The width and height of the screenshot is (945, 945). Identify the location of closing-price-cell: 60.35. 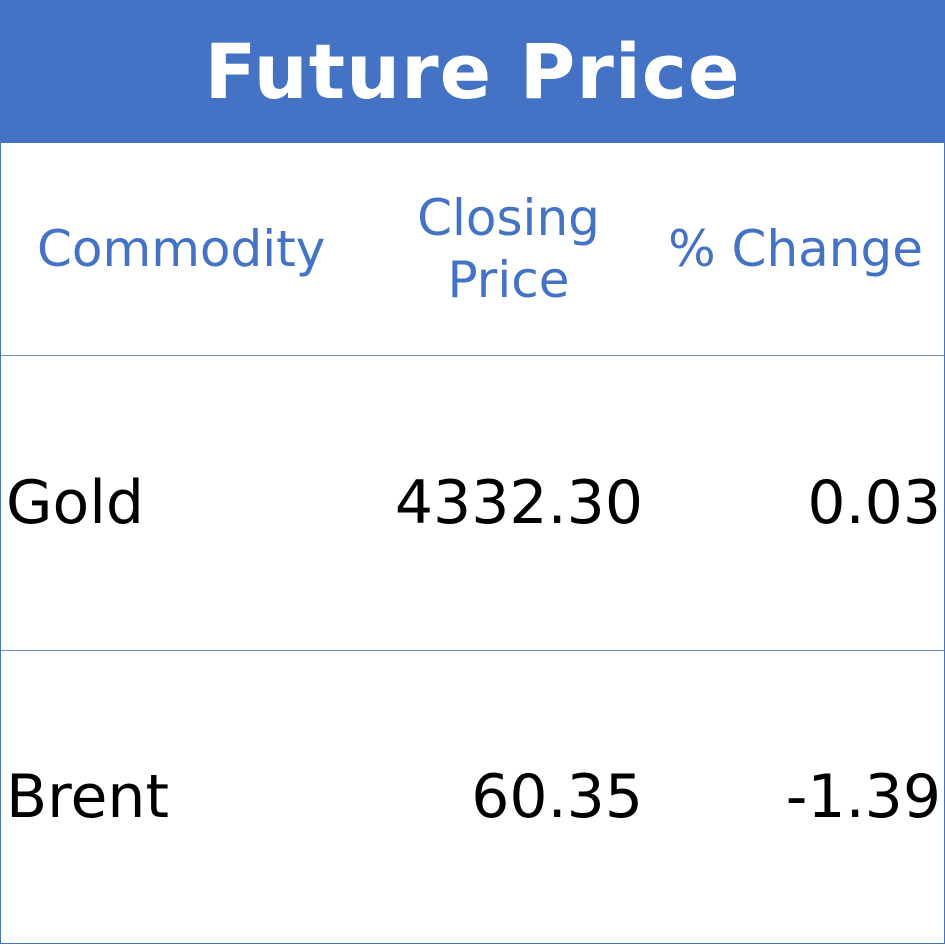
(557, 797).